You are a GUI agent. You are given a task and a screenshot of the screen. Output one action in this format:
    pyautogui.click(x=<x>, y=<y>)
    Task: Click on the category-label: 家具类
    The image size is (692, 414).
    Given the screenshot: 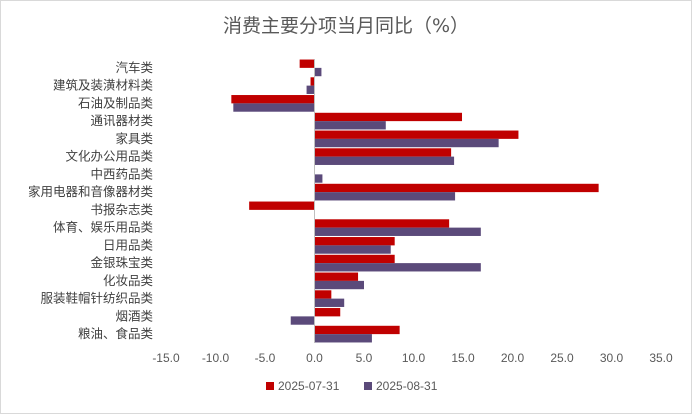 What is the action you would take?
    pyautogui.click(x=134, y=138)
    